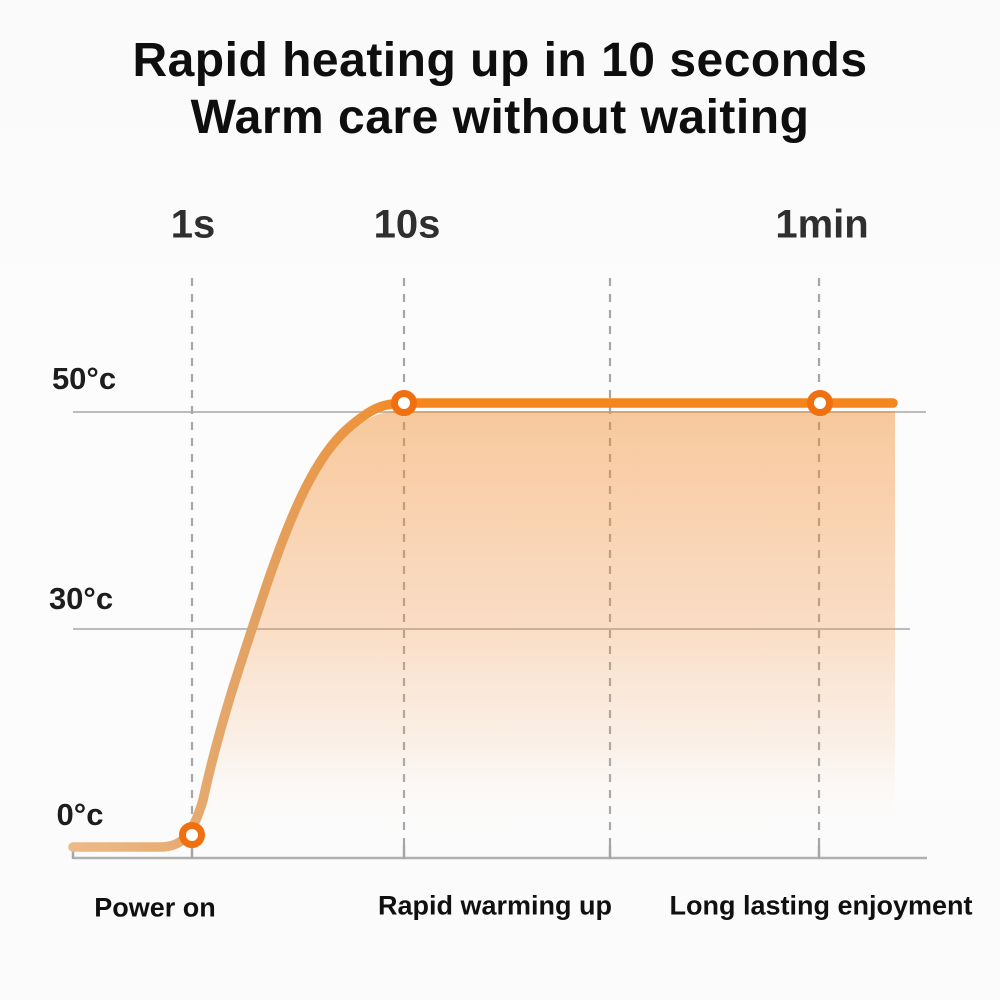  Describe the element at coordinates (84, 378) in the screenshot. I see `temp-label-50c: 50°c` at that location.